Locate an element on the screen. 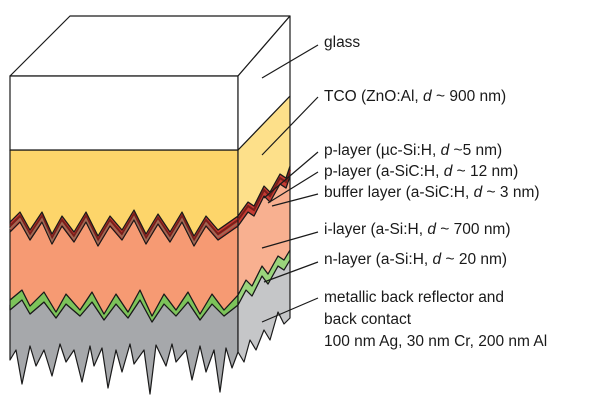 The width and height of the screenshot is (590, 397). leader-tco is located at coordinates (290, 126).